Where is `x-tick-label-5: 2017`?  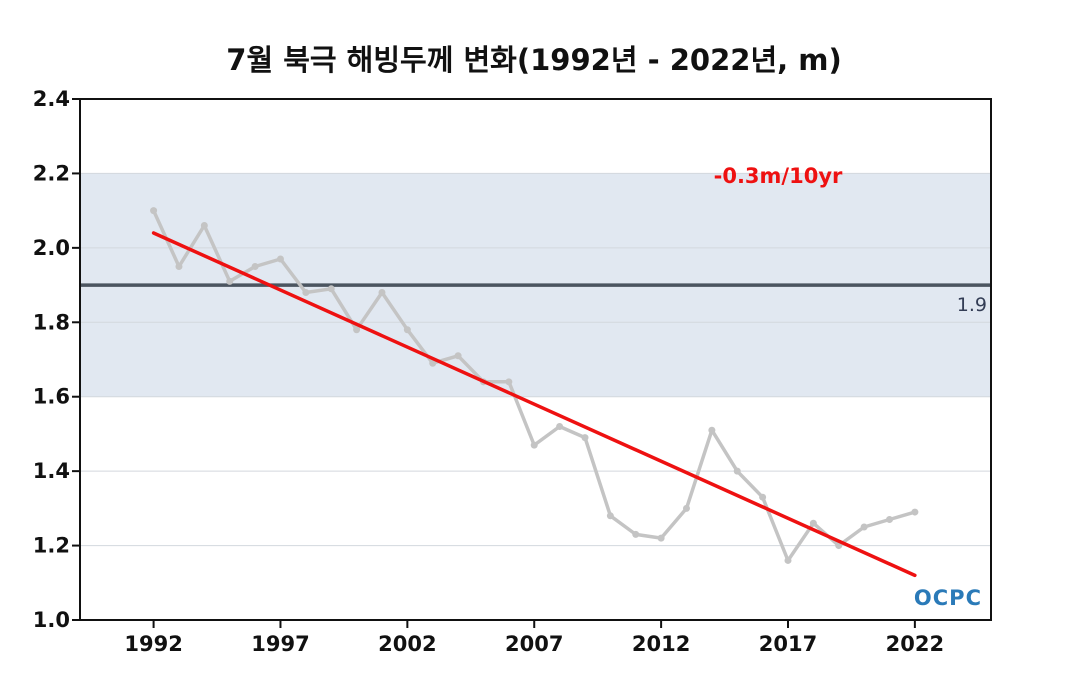
x-tick-label-5: 2017 is located at coordinates (788, 644).